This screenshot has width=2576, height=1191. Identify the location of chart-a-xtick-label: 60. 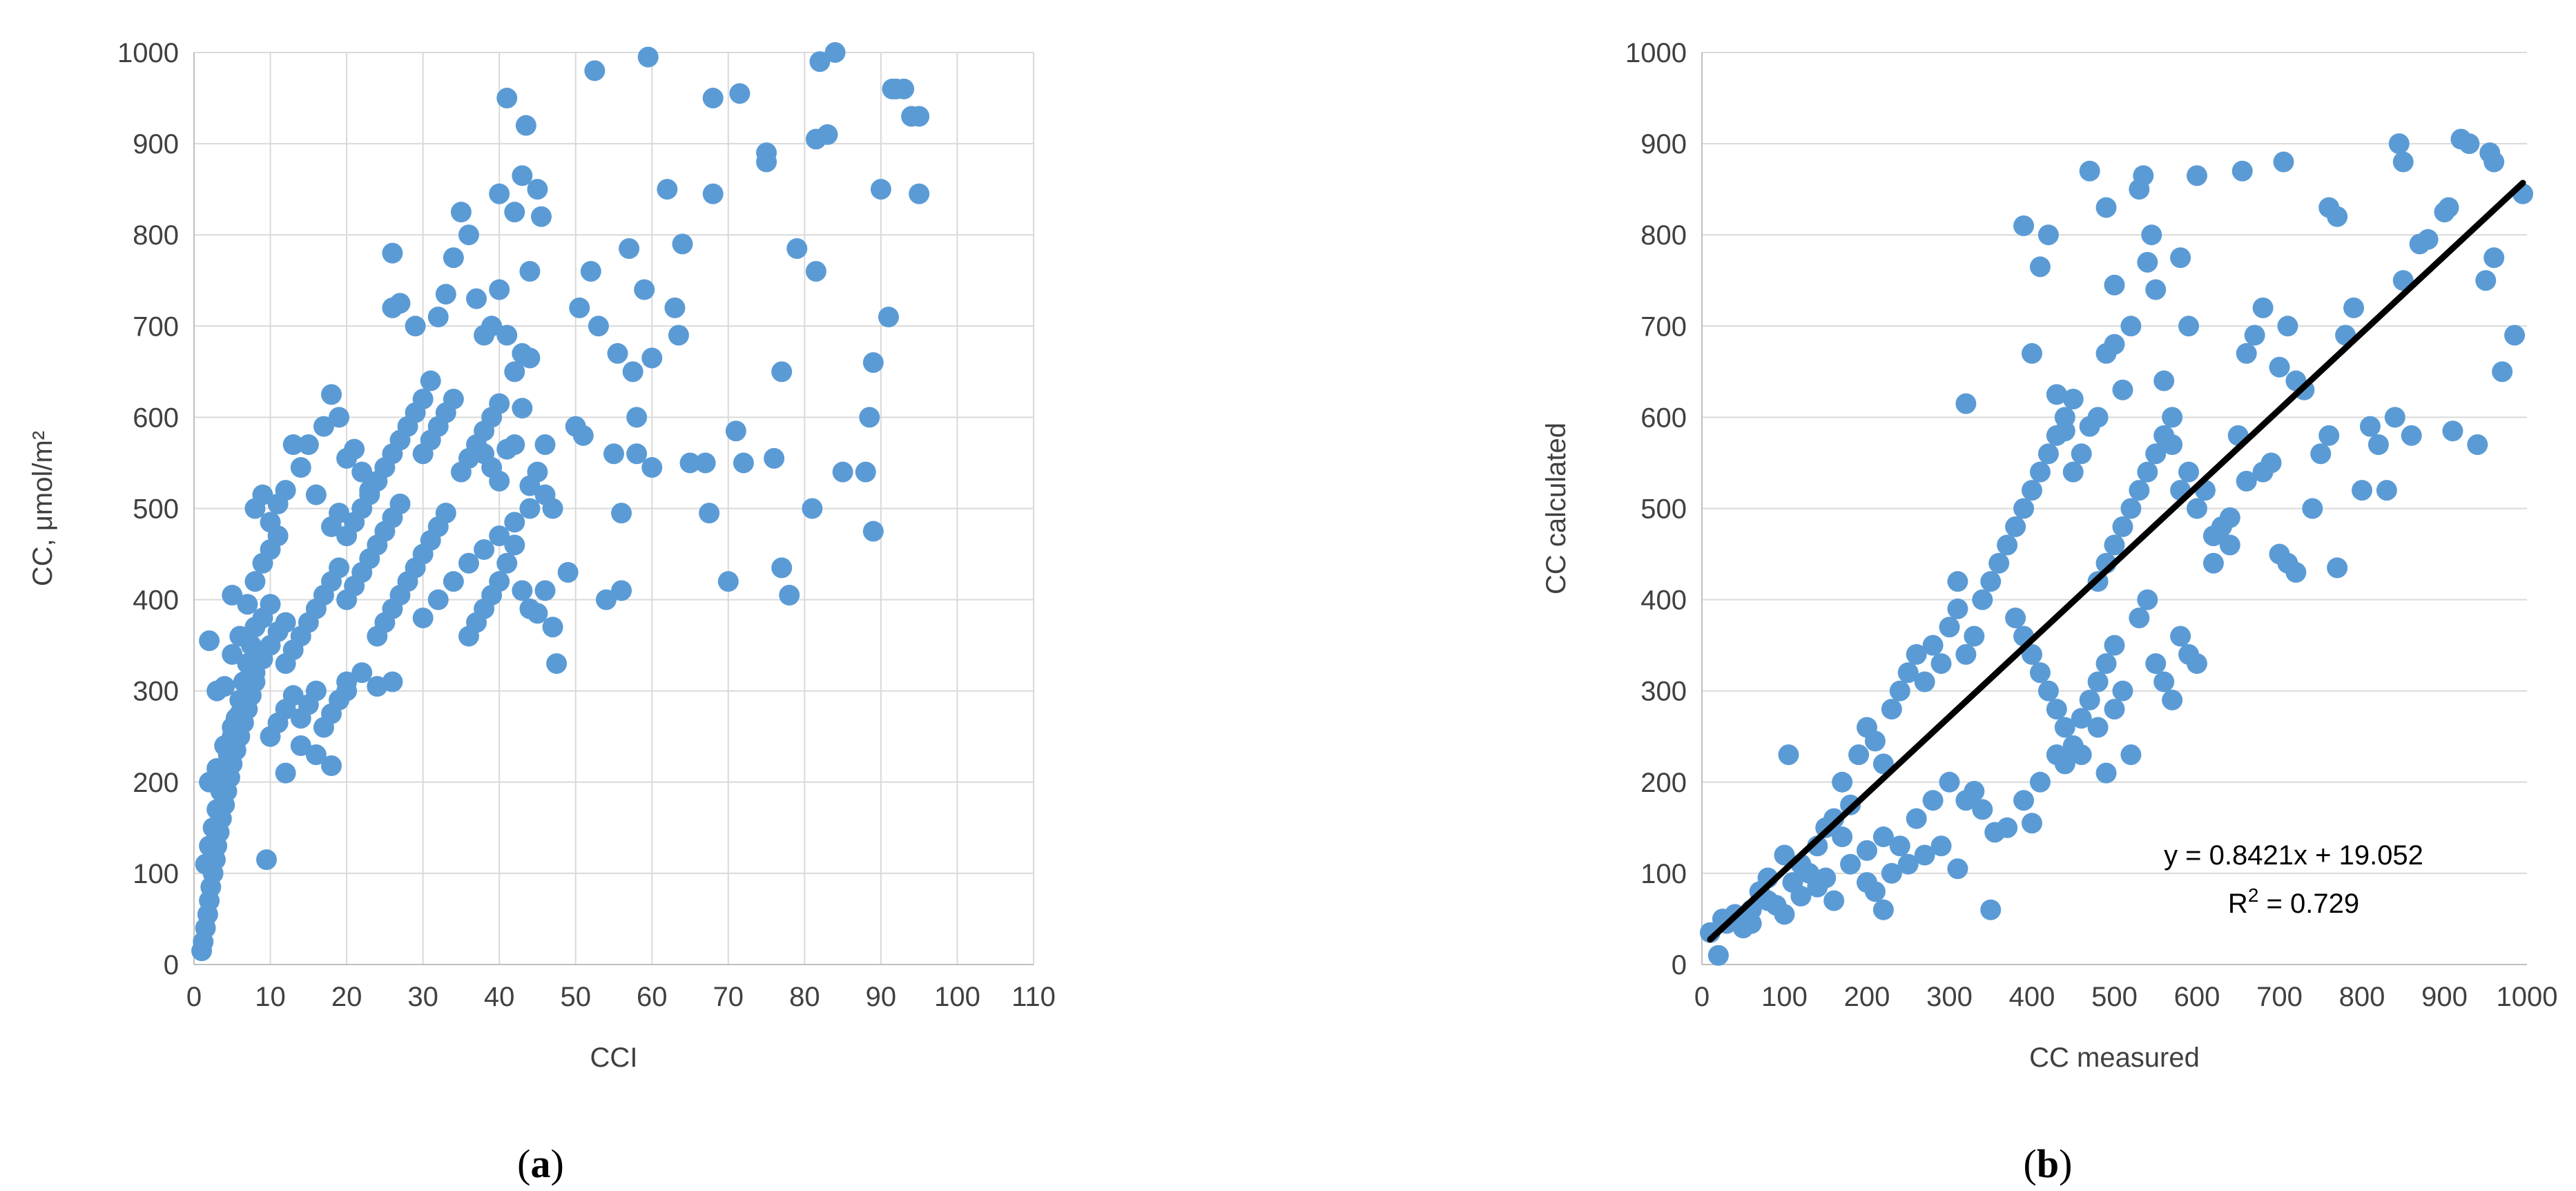
(653, 997).